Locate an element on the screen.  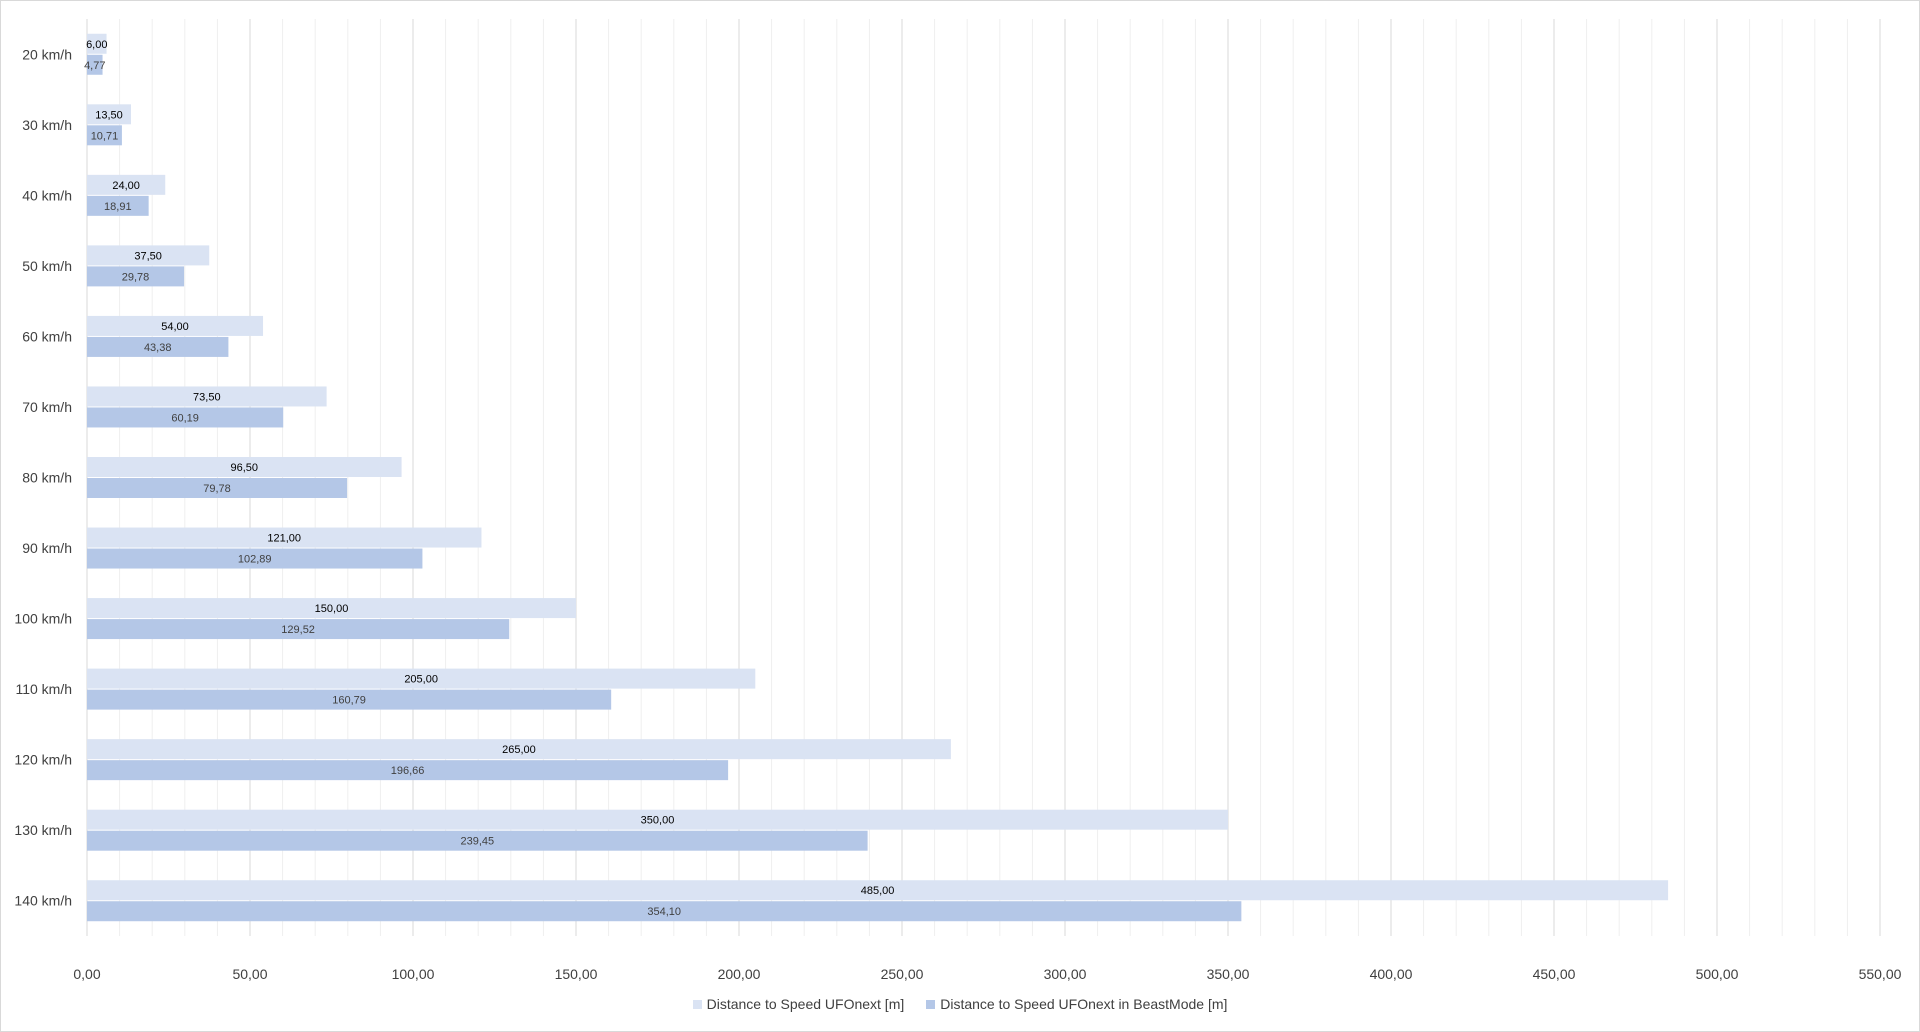
data-label-ufonext: 205,00 is located at coordinates (421, 680).